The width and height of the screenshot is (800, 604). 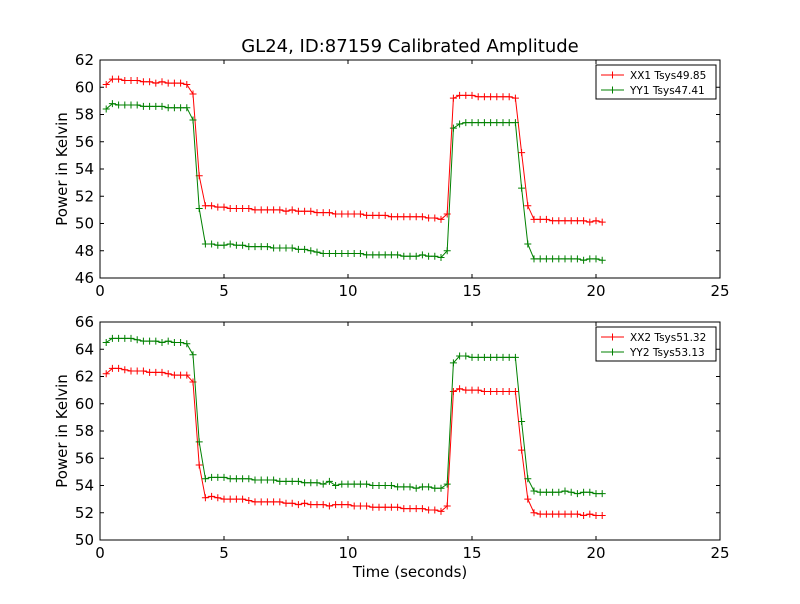 I want to click on x-tick-label: 0, so click(x=100, y=553).